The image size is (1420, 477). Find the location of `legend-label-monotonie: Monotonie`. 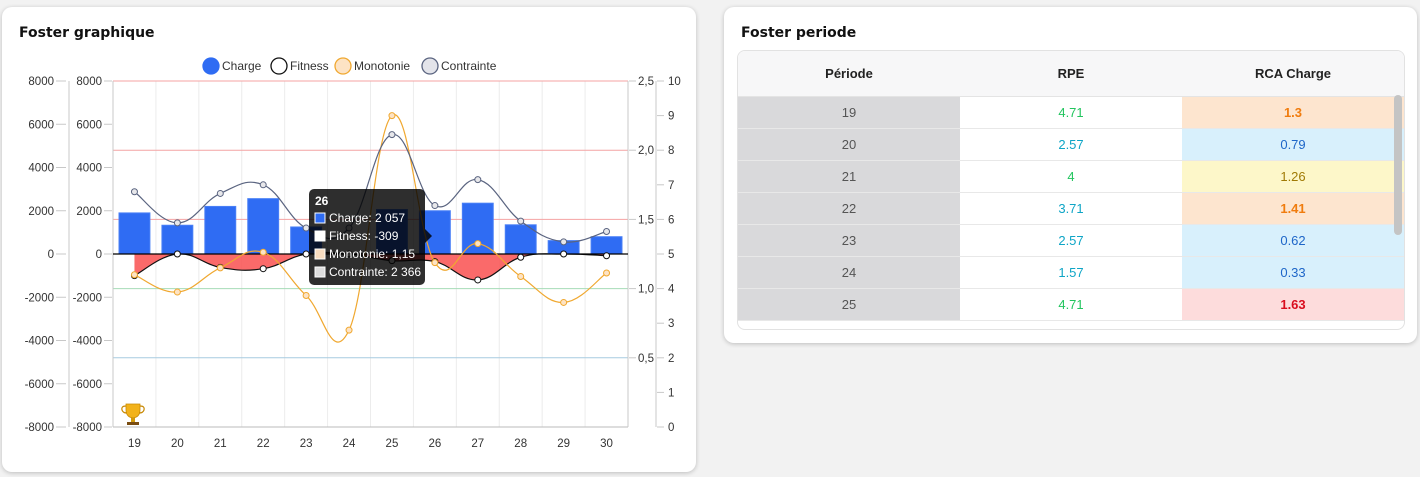

legend-label-monotonie: Monotonie is located at coordinates (382, 66).